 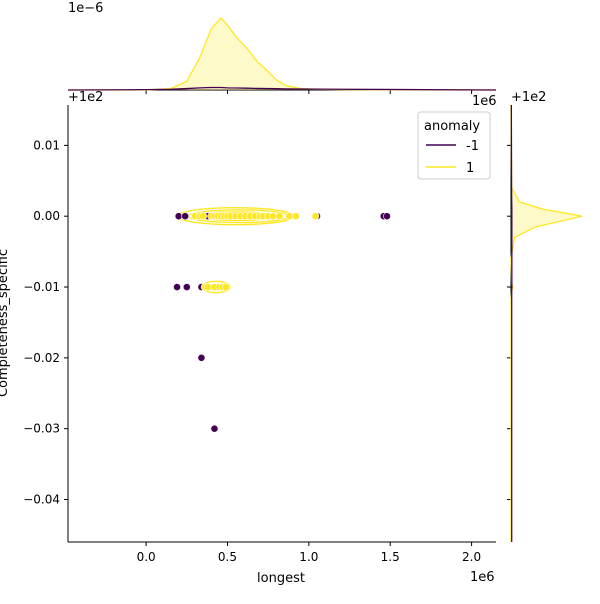 I want to click on top-marginal-fill-yellow, so click(x=282, y=54).